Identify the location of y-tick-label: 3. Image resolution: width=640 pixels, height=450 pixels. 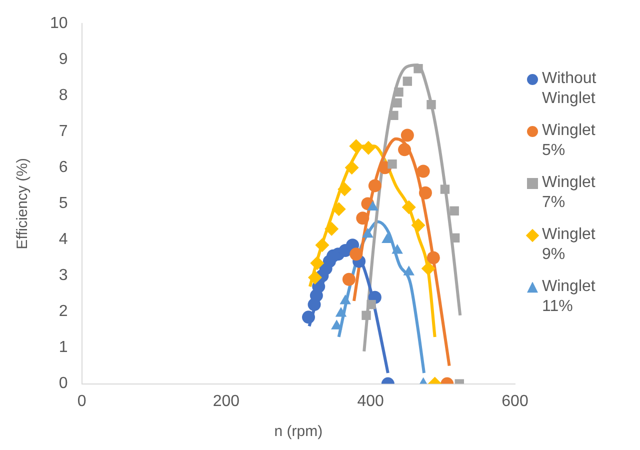
(63, 275).